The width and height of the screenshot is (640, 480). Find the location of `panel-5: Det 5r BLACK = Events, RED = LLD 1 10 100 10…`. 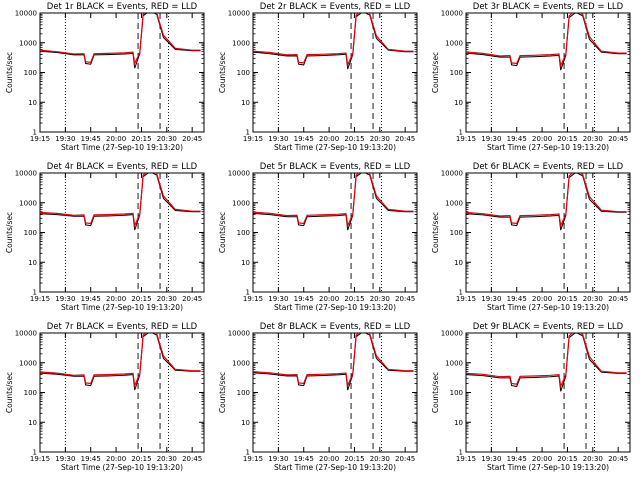

panel-5: Det 5r BLACK = Events, RED = LLD 1 10 100 10… is located at coordinates (318, 237).